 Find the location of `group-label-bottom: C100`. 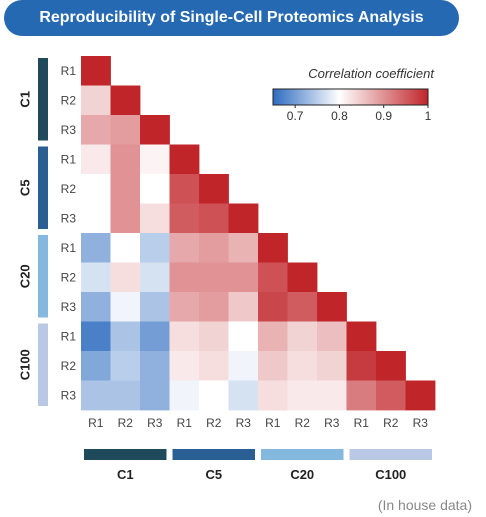

group-label-bottom: C100 is located at coordinates (390, 474).